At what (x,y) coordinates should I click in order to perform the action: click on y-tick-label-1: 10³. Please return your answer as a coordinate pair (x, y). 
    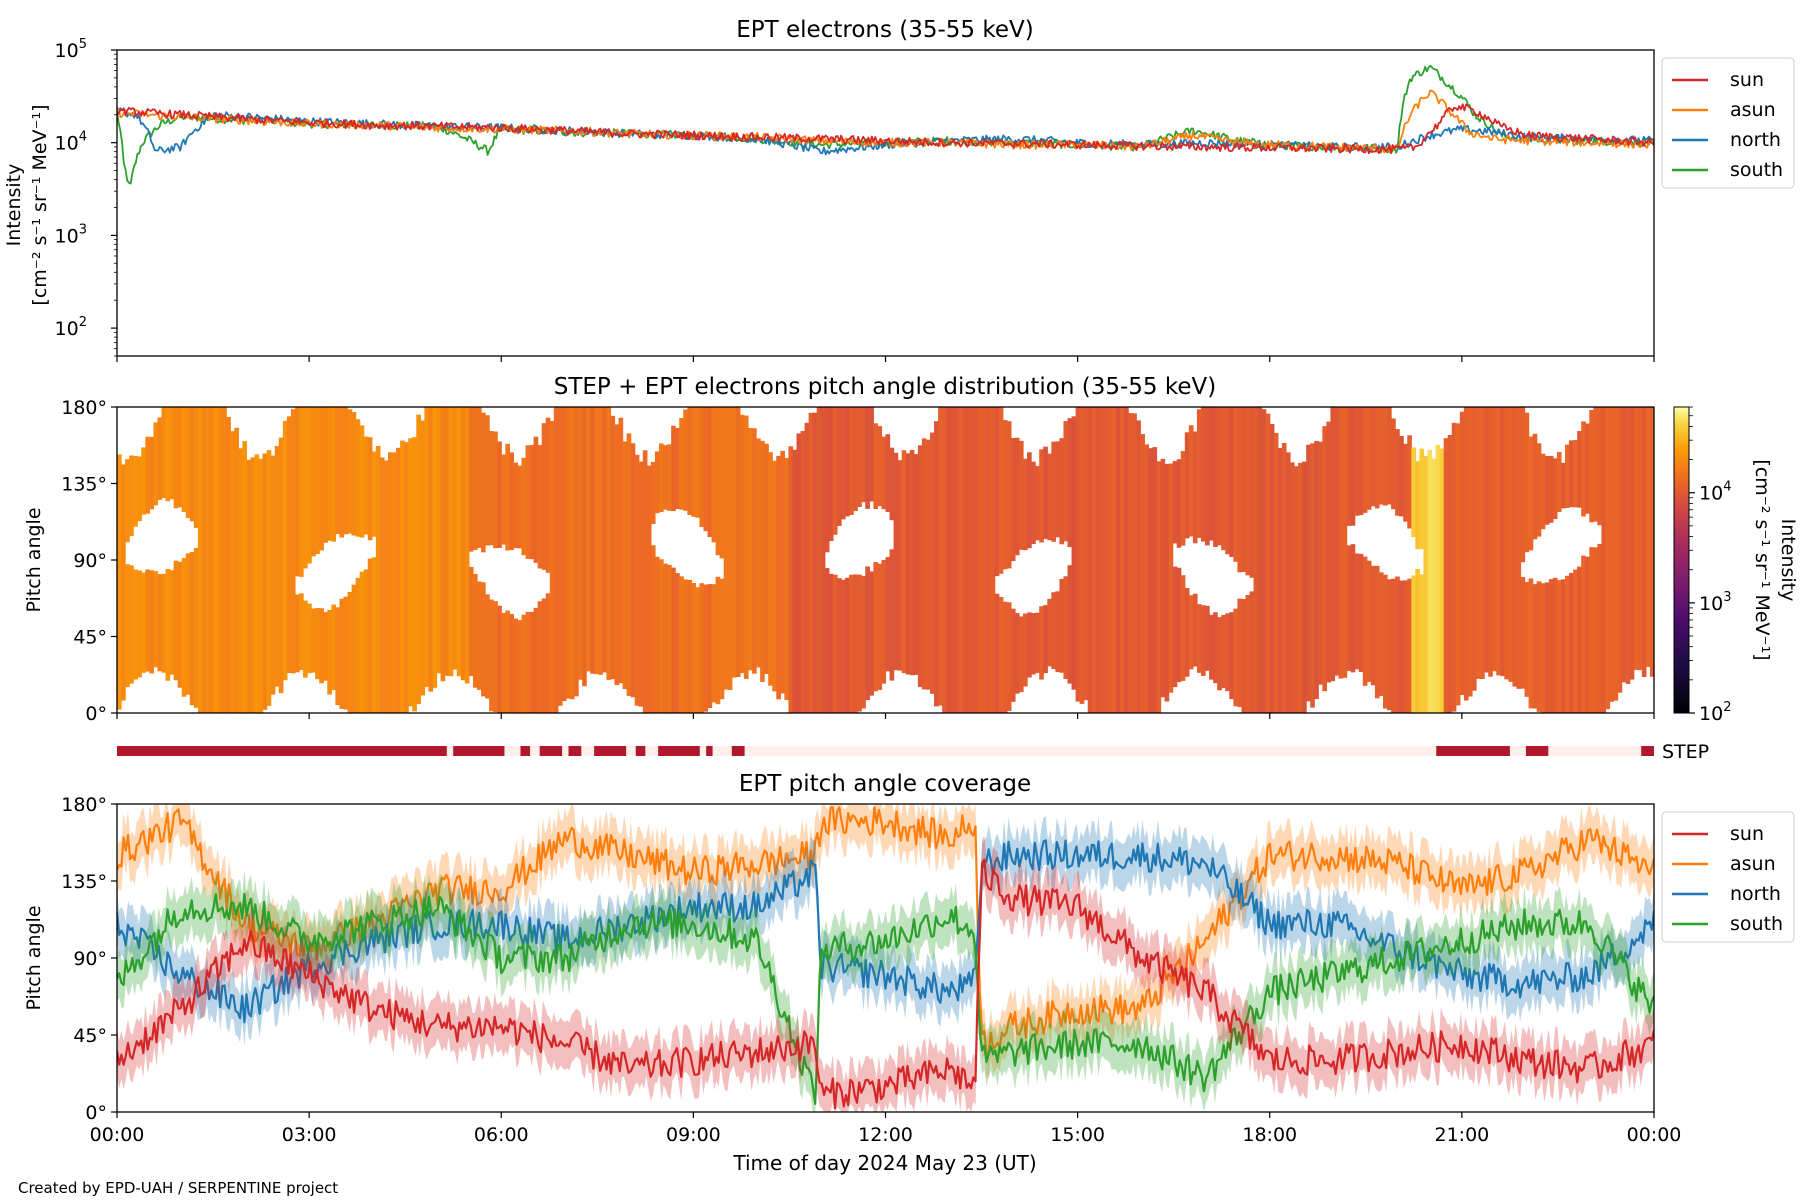
    Looking at the image, I should click on (71, 234).